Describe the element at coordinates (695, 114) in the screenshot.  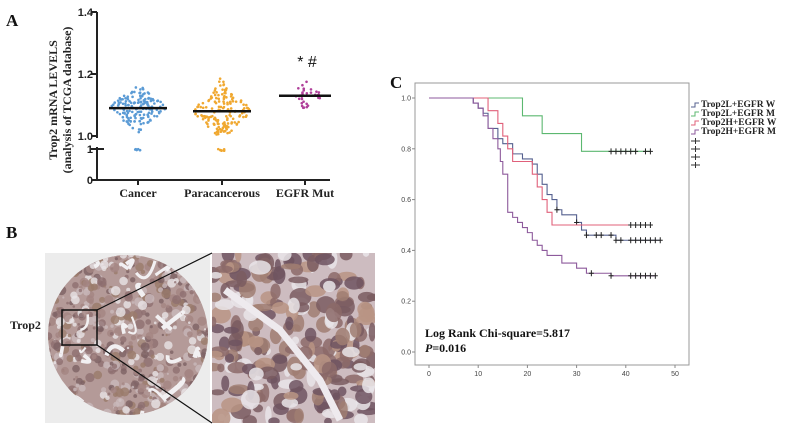
I see `legend-swatch` at that location.